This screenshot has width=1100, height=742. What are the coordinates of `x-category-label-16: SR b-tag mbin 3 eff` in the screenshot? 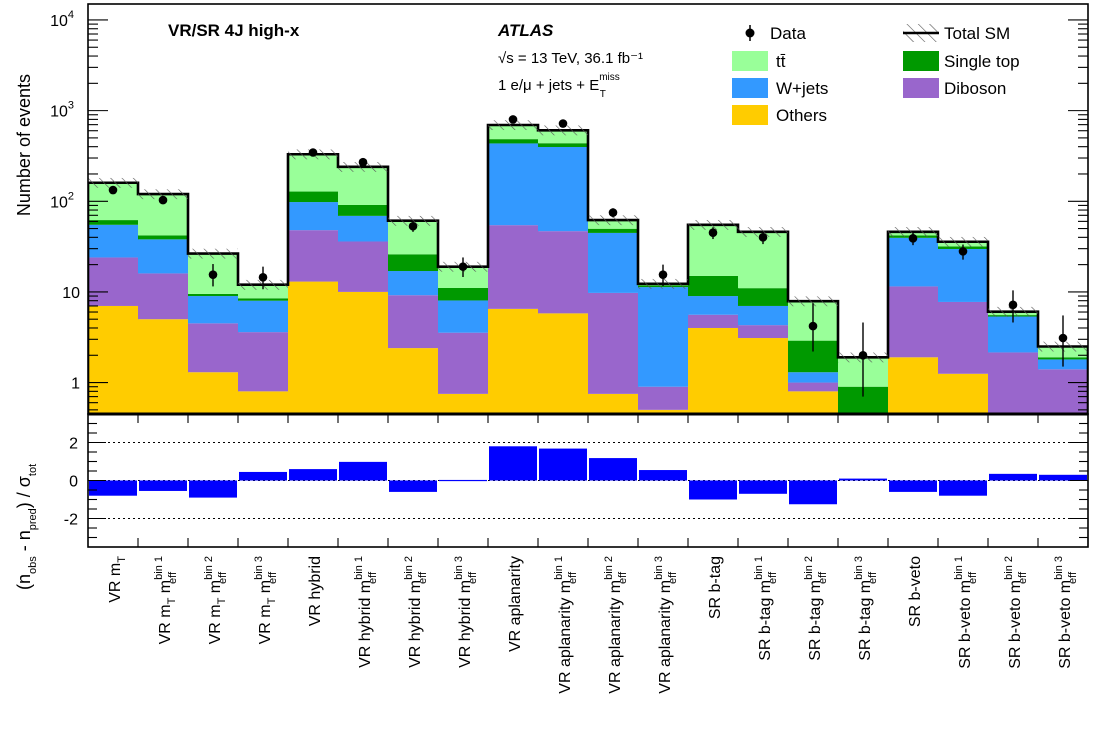 It's located at (866, 608).